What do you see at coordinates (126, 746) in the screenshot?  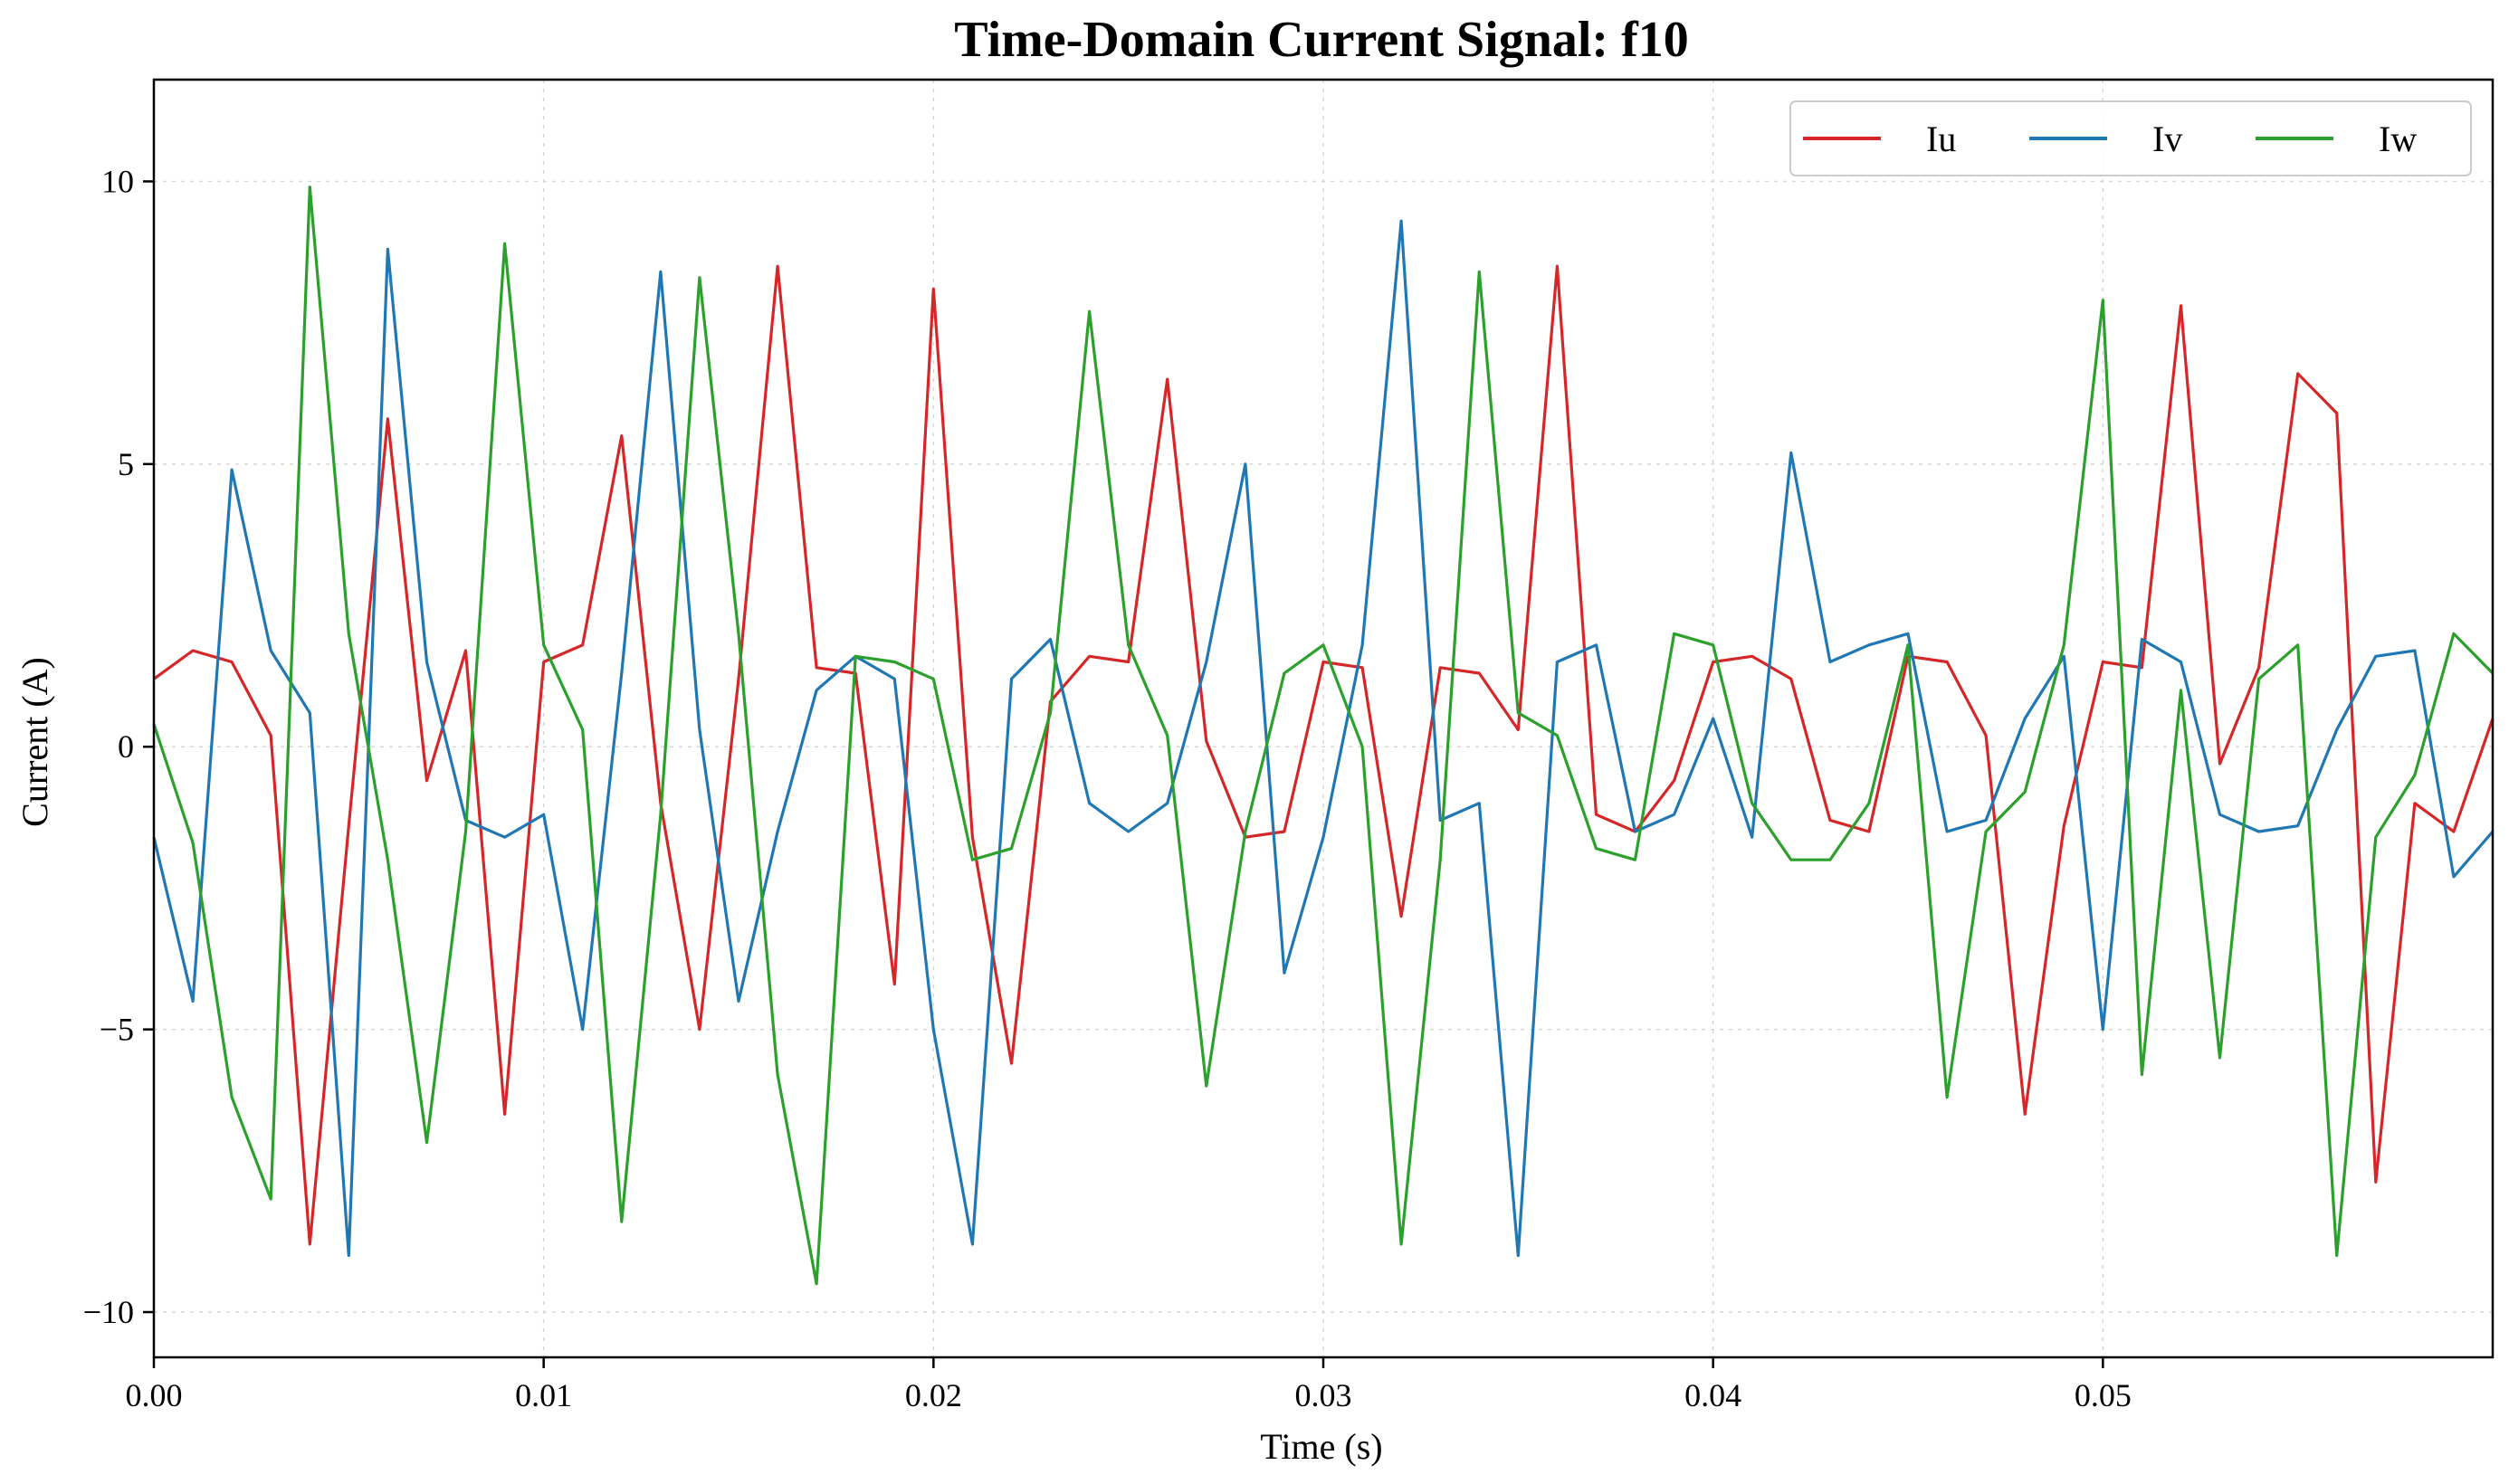 I see `y-tick-label: 0` at bounding box center [126, 746].